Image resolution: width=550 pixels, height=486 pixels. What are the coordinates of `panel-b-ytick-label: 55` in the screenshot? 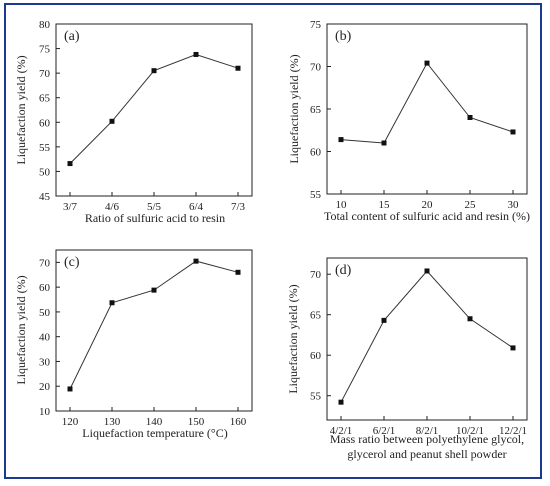 It's located at (316, 195).